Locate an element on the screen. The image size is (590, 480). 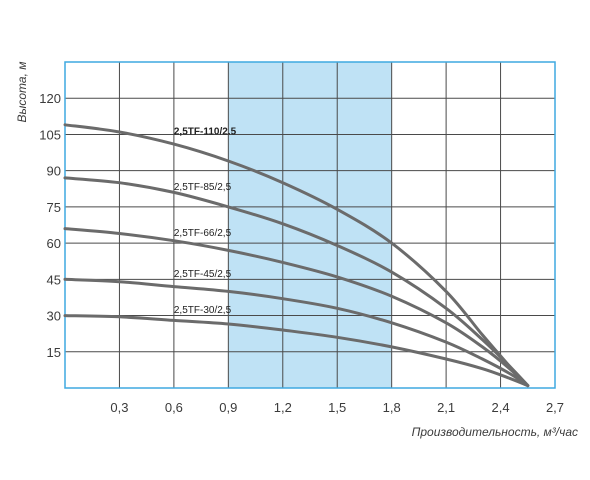
x-tick-label-7: 2,4 is located at coordinates (501, 407).